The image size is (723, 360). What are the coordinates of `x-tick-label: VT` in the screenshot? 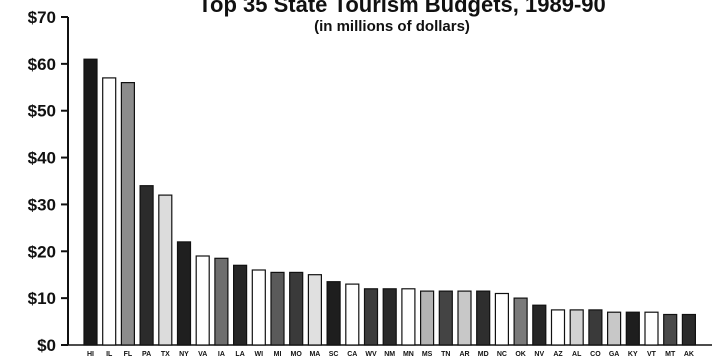 It's located at (652, 354).